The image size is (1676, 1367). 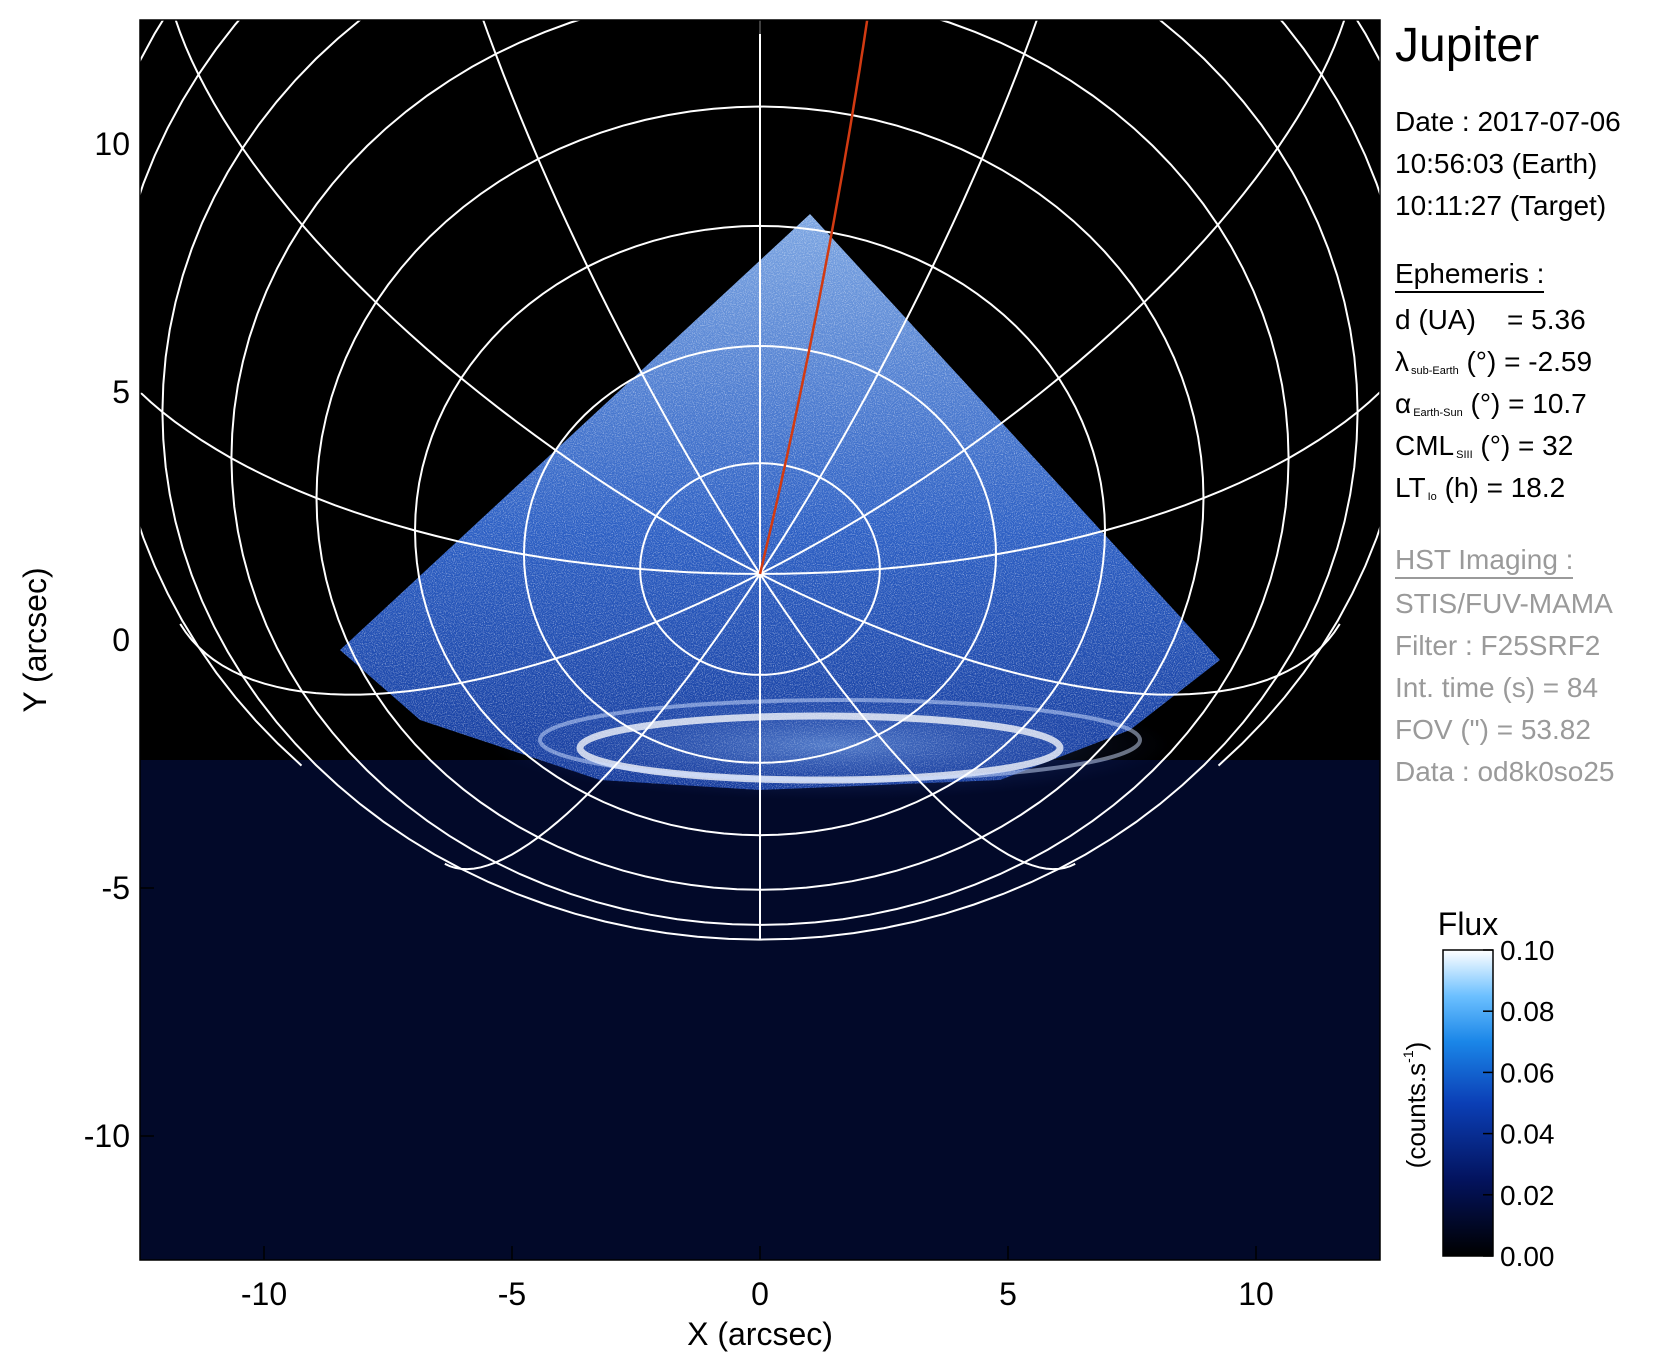 What do you see at coordinates (1480, 487) in the screenshot?
I see `ephemeris-io-local-time: LT Io (h) = 18.2` at bounding box center [1480, 487].